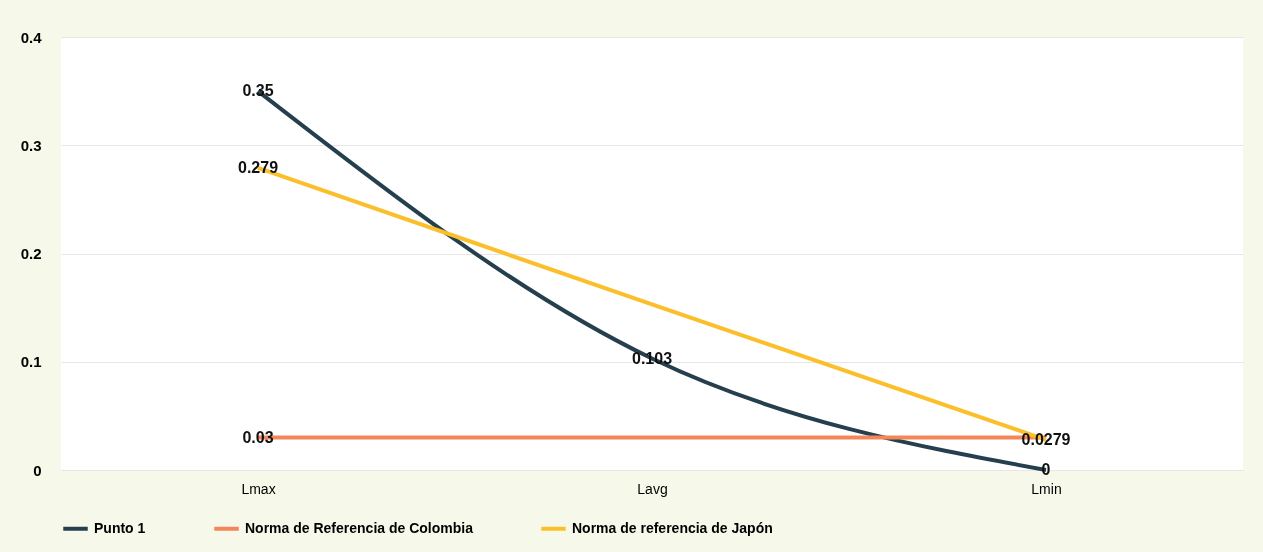 The height and width of the screenshot is (552, 1263). Describe the element at coordinates (652, 488) in the screenshot. I see `x-tick-label: Lavg` at that location.